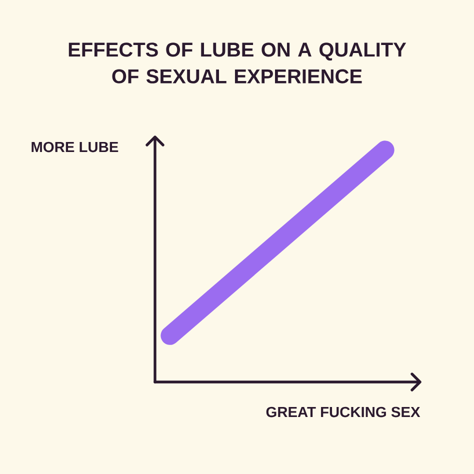 This screenshot has height=474, width=474. Describe the element at coordinates (237, 63) in the screenshot. I see `chart-title: EFFECTS OF LUBE ON A QUALITY OF SEXUAL EXPERIENCE` at that location.